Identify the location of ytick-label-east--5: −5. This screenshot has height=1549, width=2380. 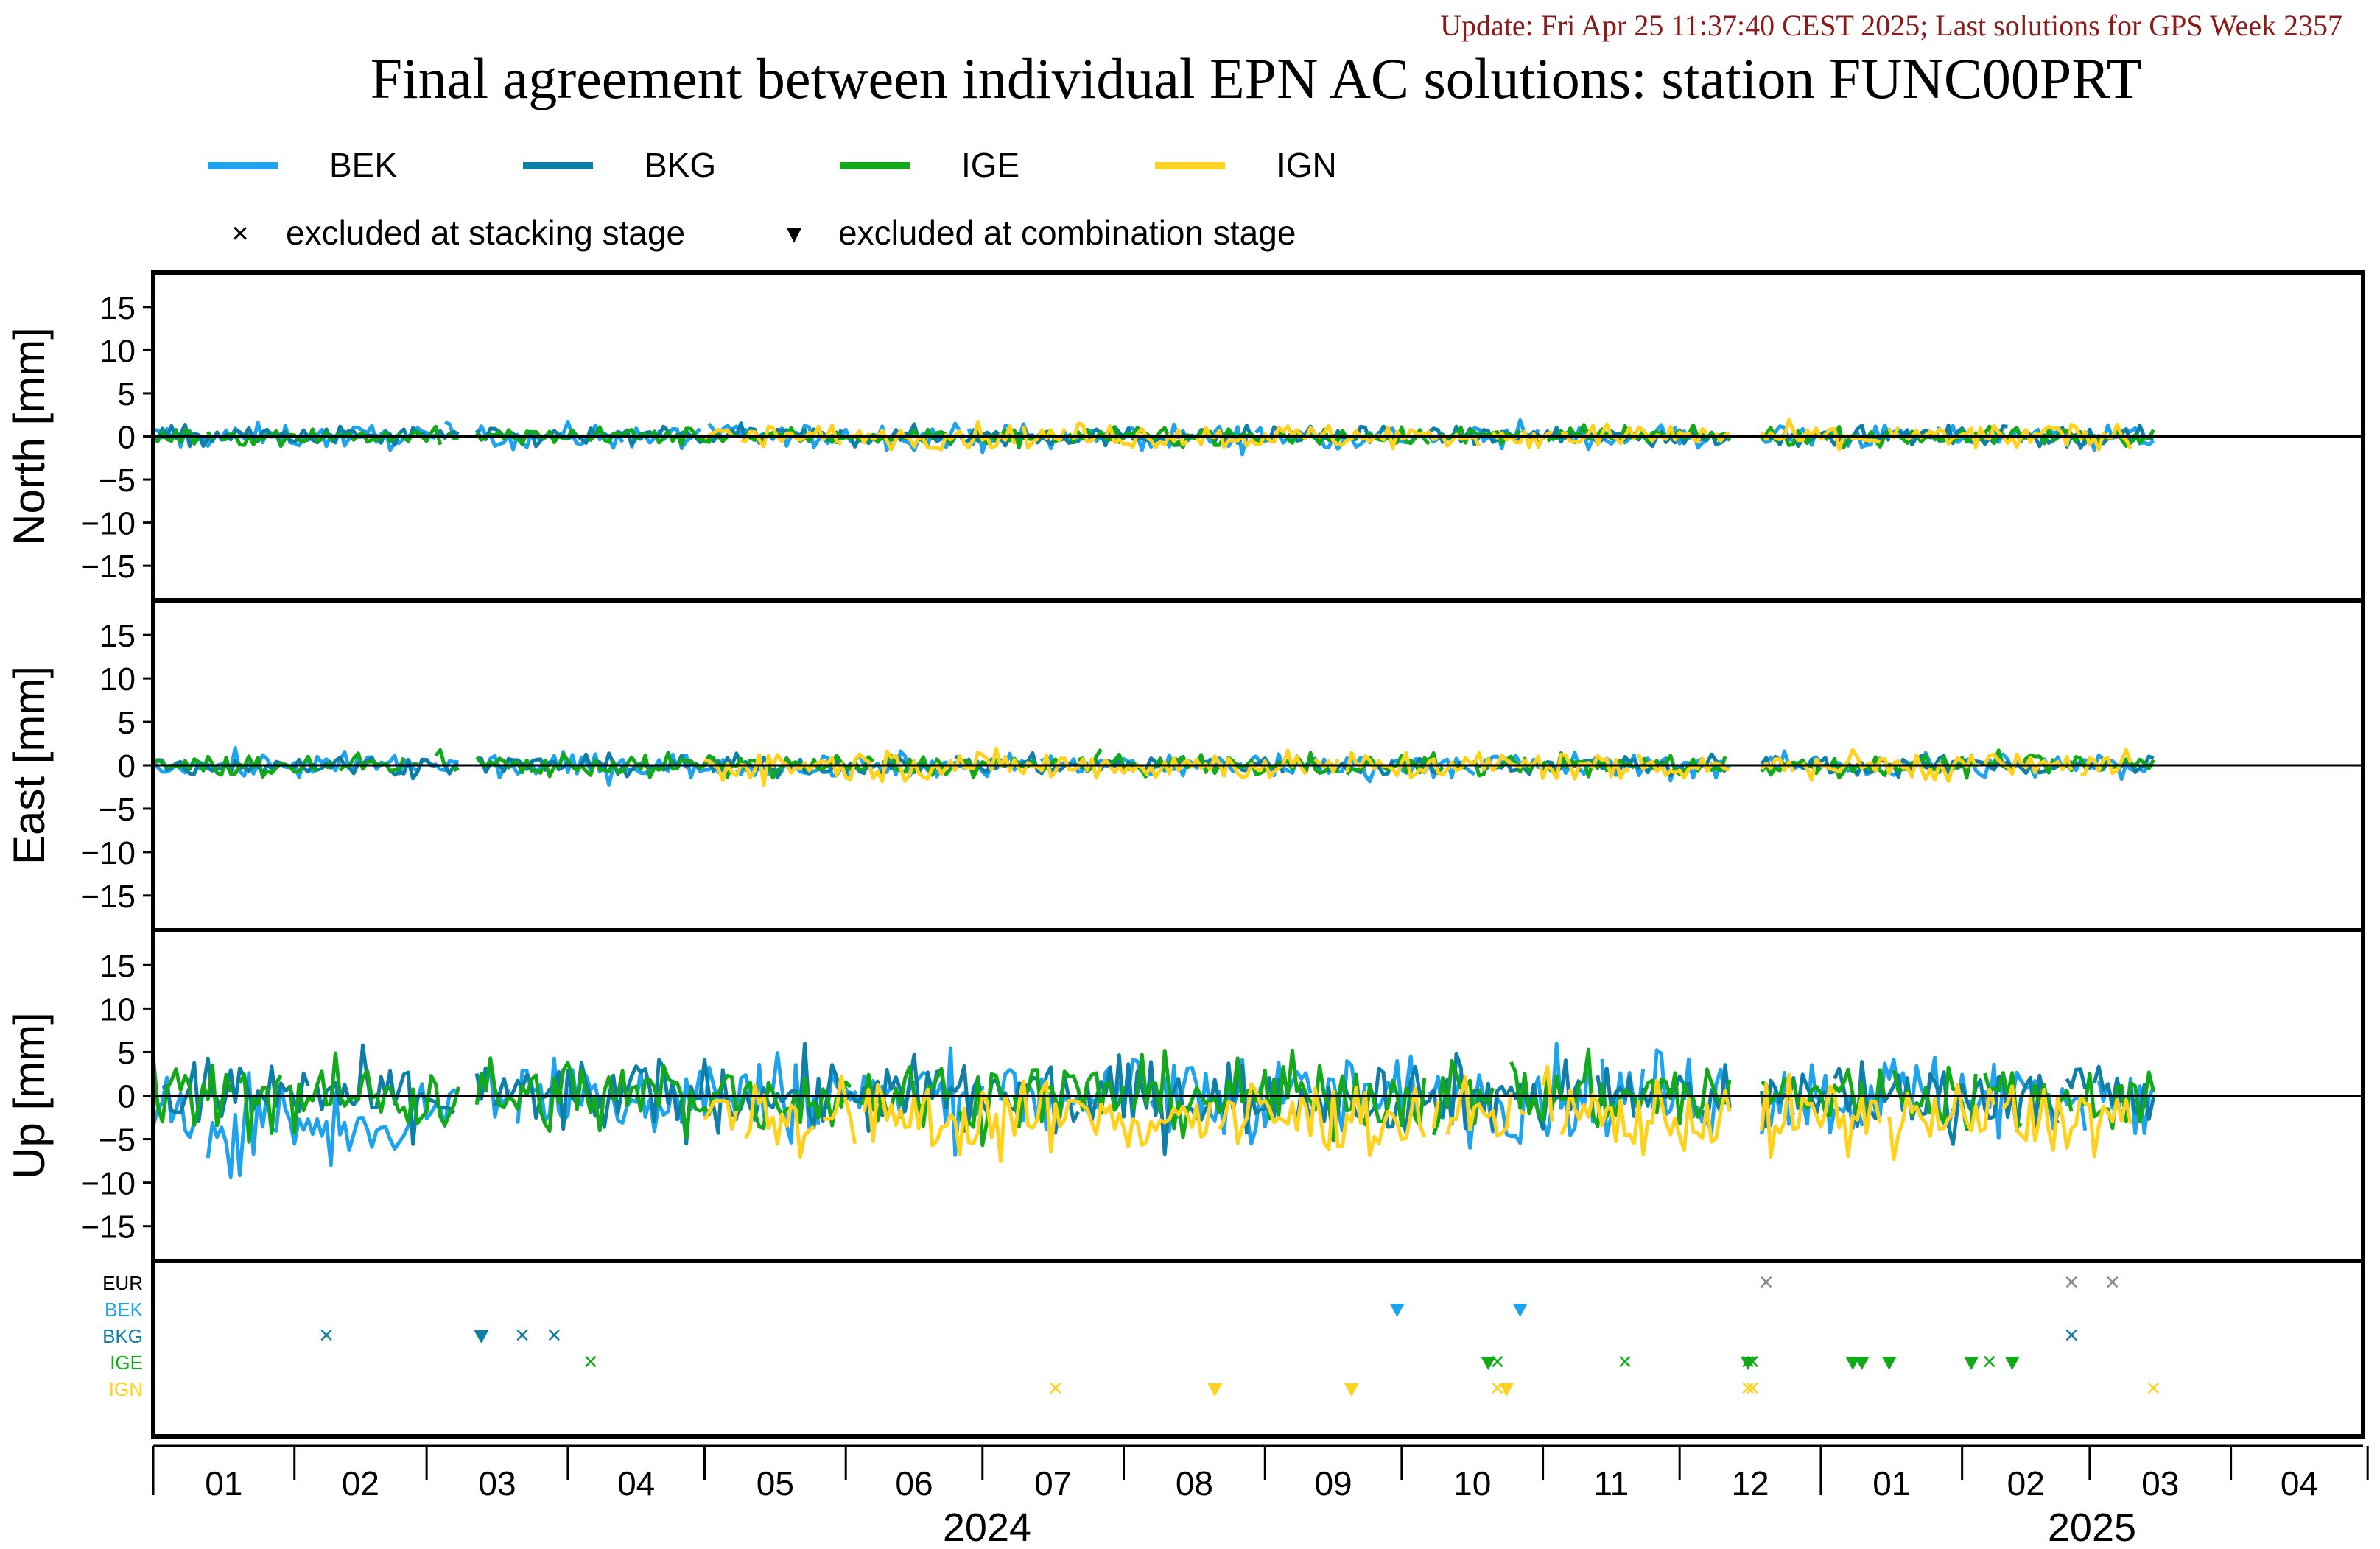
(117, 810).